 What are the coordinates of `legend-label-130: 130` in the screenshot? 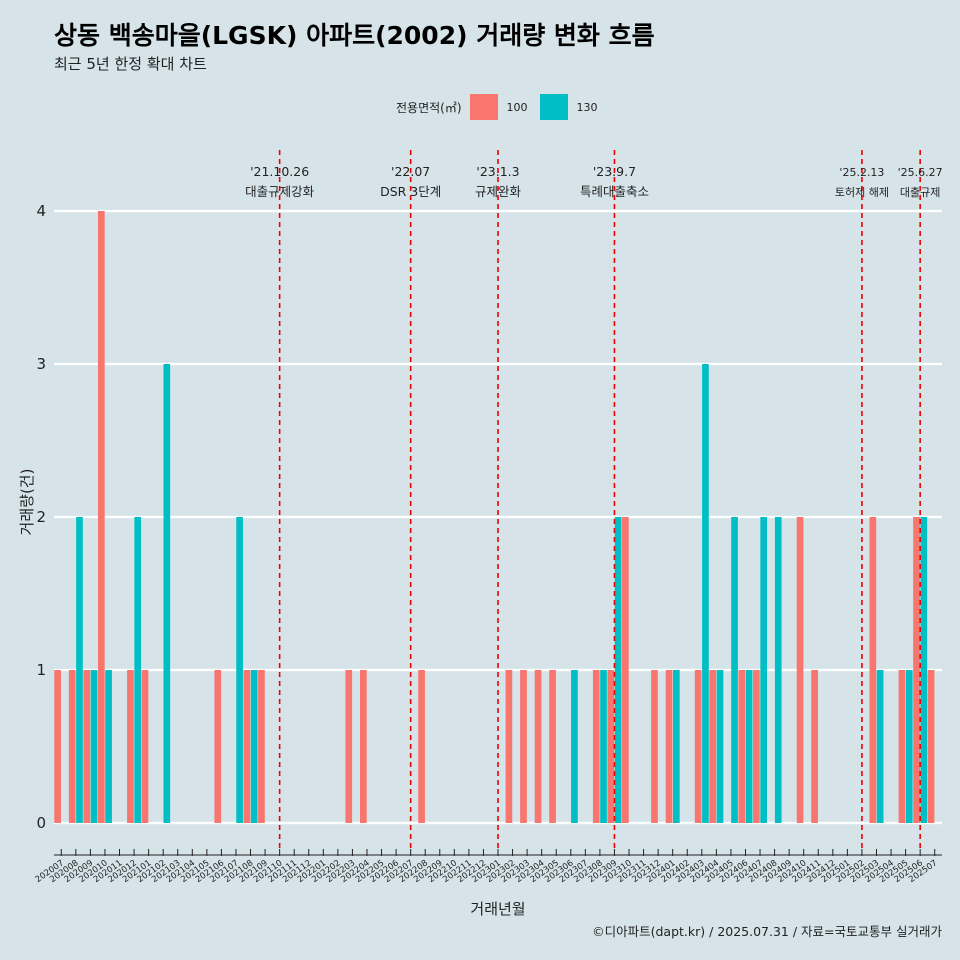 It's located at (587, 107).